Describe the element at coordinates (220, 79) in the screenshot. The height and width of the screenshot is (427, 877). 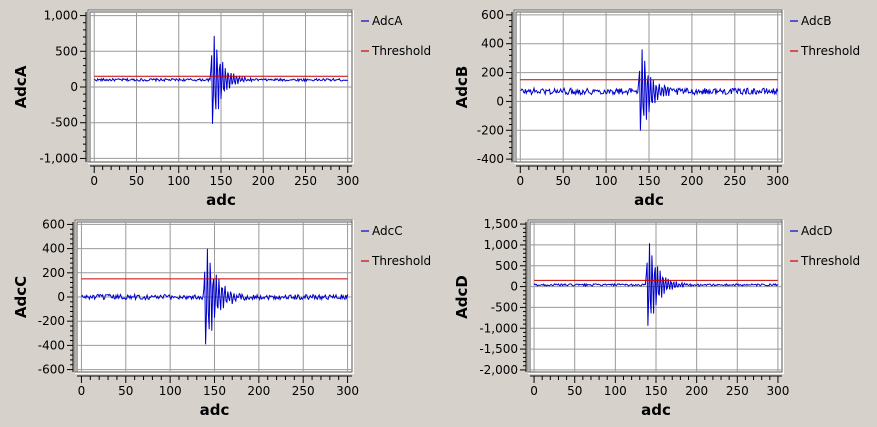
I see `series-line-adca` at that location.